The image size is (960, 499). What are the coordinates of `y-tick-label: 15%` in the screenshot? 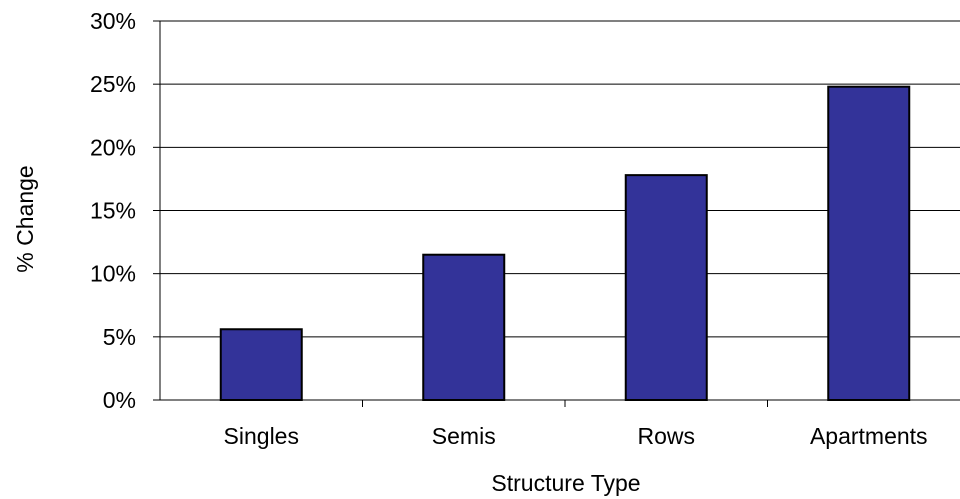 It's located at (113, 211).